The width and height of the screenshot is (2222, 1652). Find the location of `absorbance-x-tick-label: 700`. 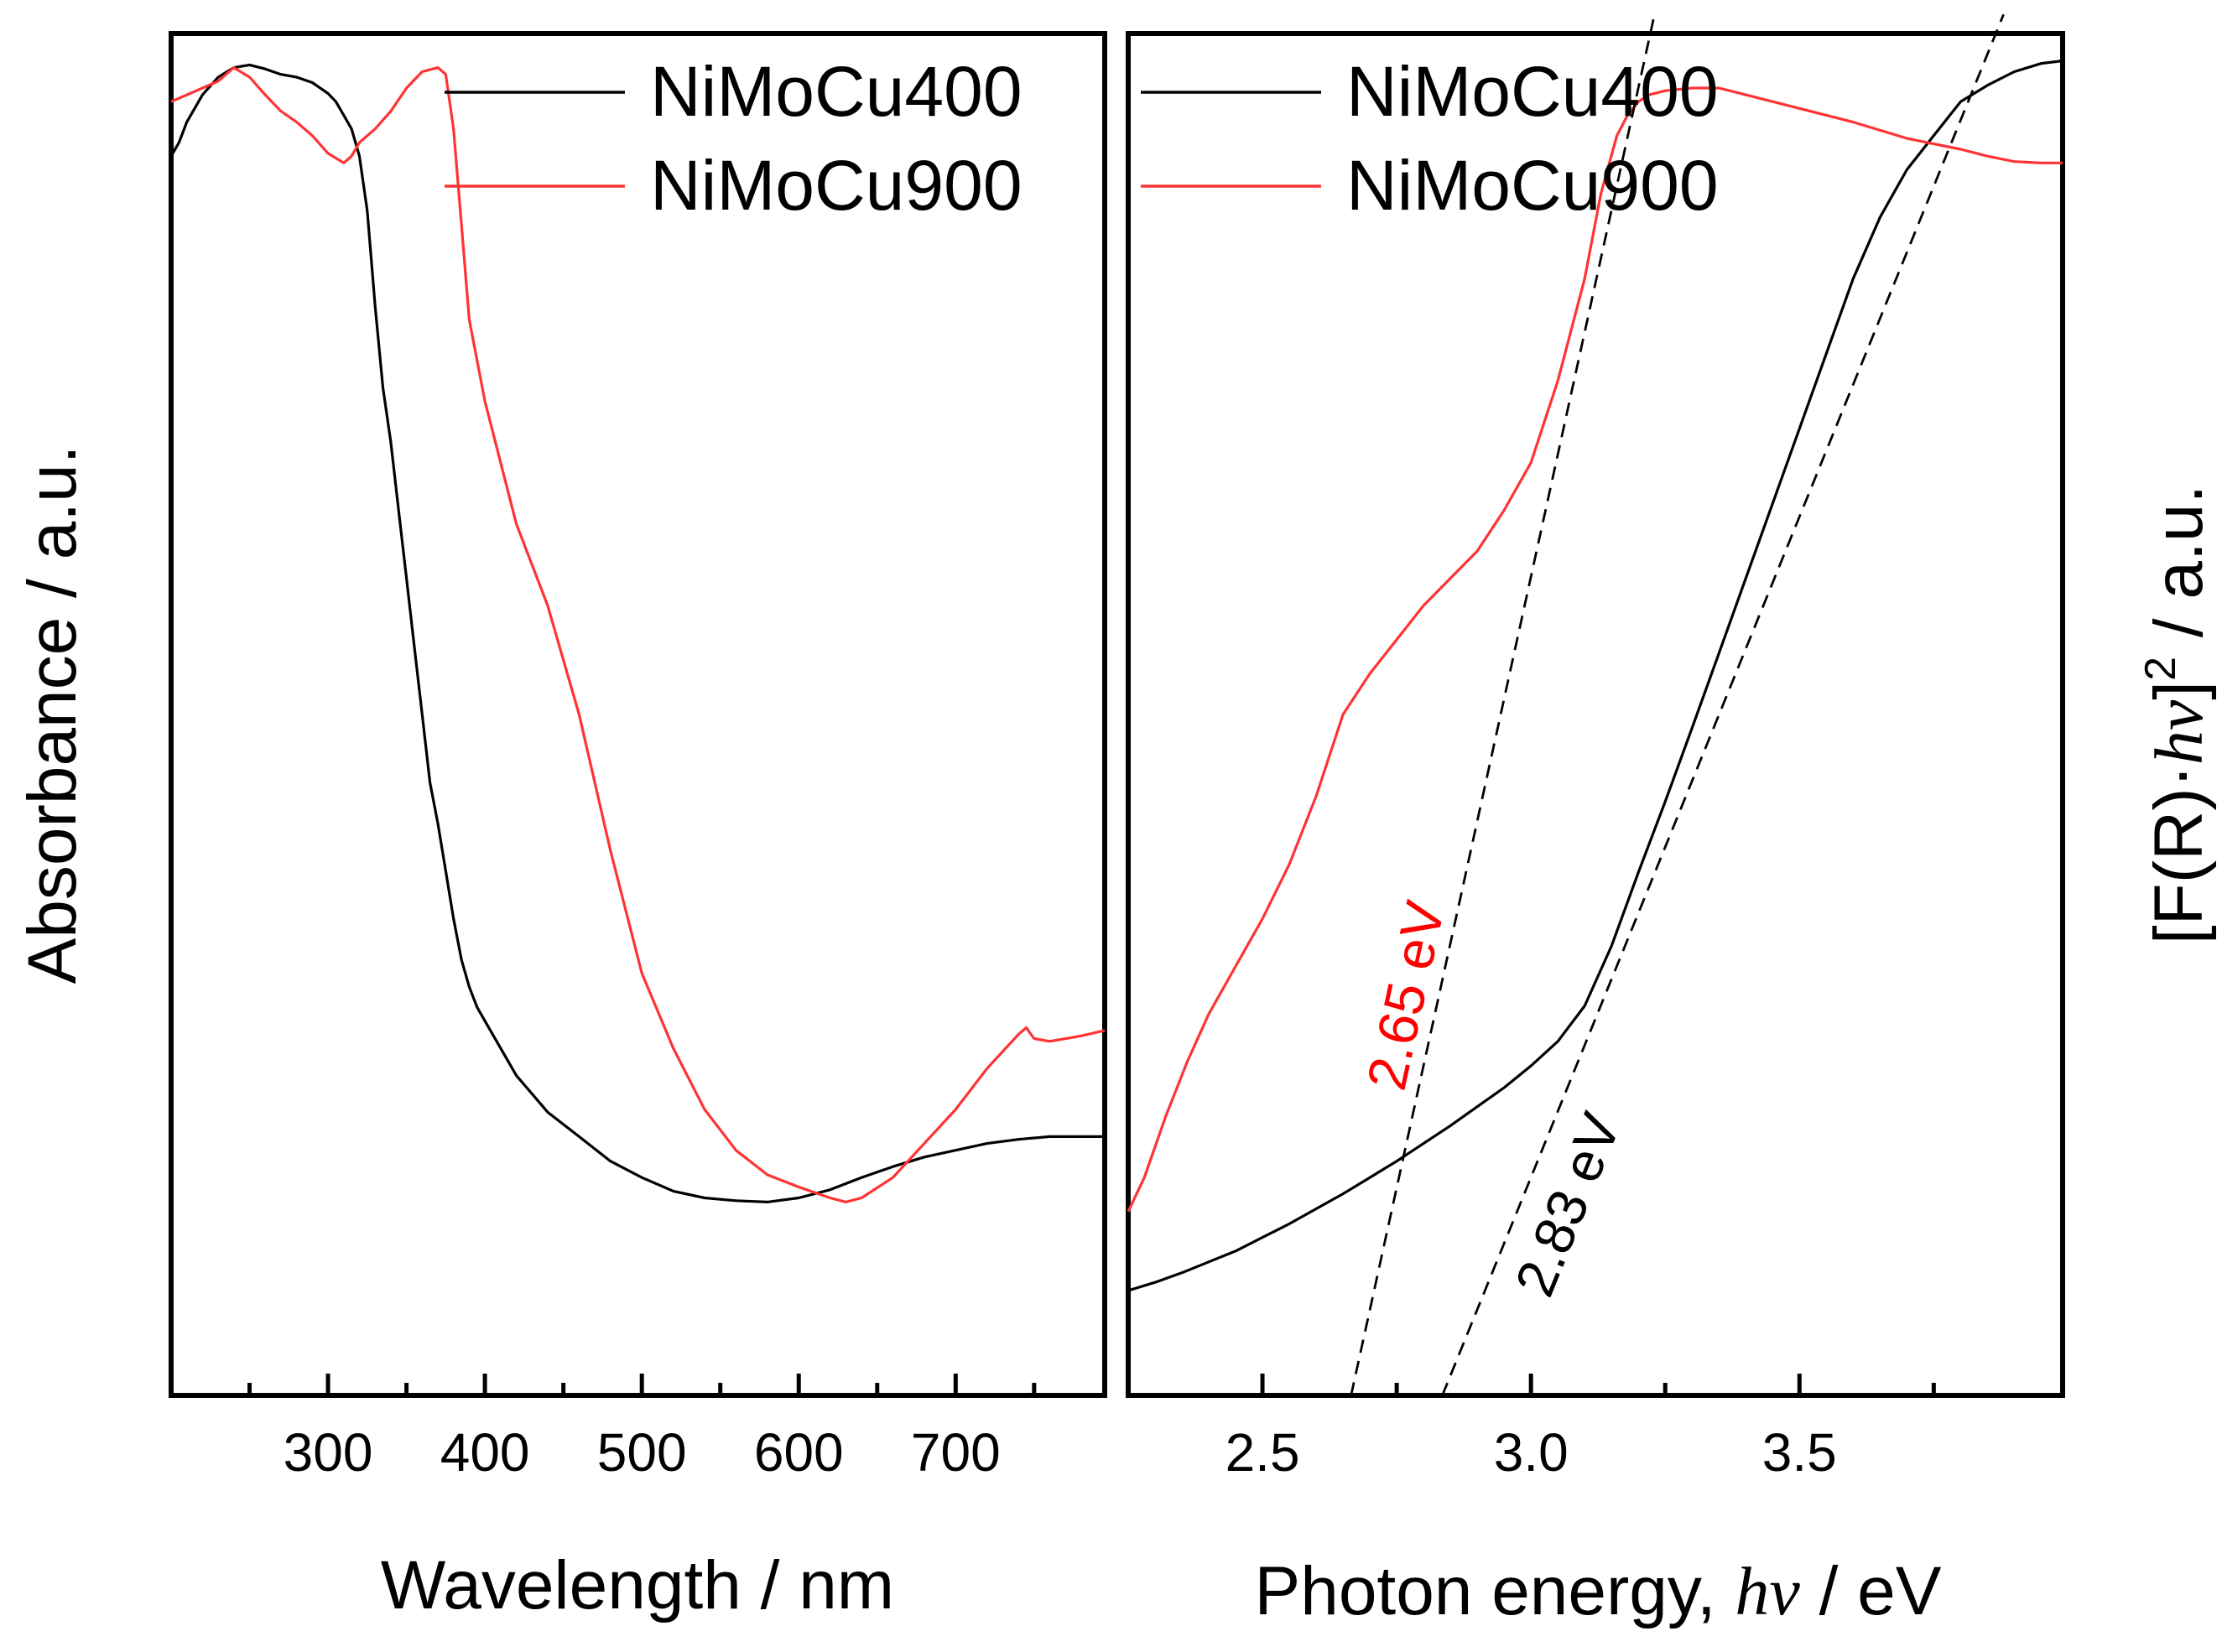

absorbance-x-tick-label: 700 is located at coordinates (956, 1452).